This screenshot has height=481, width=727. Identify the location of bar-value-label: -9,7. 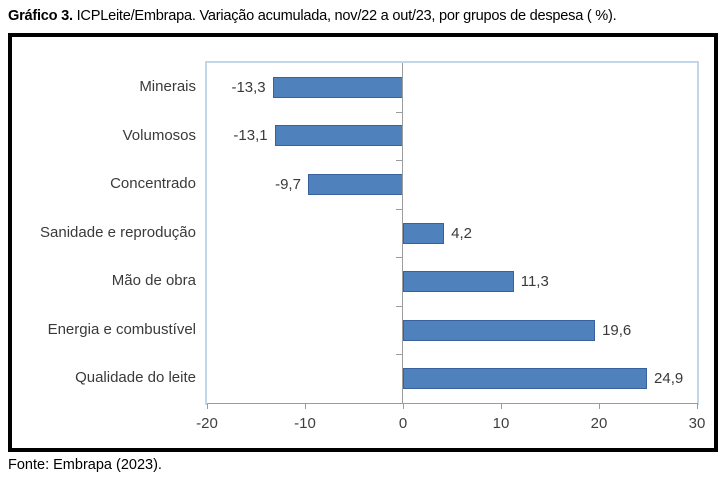
(288, 184).